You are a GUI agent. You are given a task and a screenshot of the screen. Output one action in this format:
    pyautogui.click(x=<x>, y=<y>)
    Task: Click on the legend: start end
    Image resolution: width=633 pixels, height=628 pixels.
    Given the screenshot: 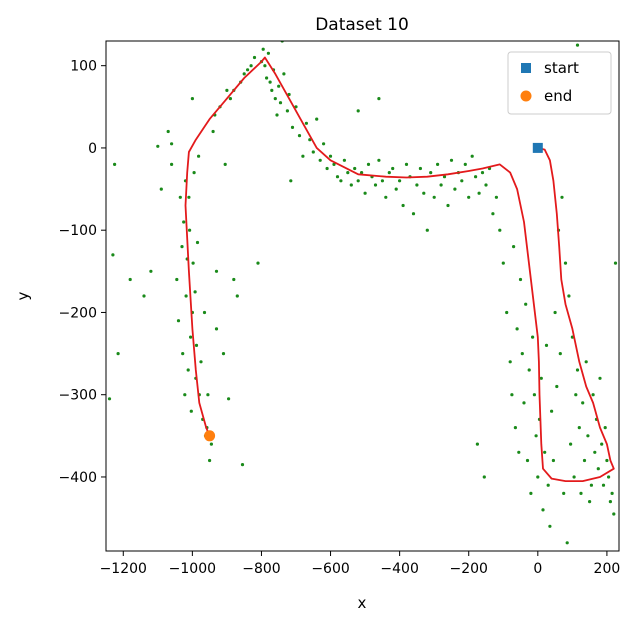 What is the action you would take?
    pyautogui.click(x=559, y=83)
    